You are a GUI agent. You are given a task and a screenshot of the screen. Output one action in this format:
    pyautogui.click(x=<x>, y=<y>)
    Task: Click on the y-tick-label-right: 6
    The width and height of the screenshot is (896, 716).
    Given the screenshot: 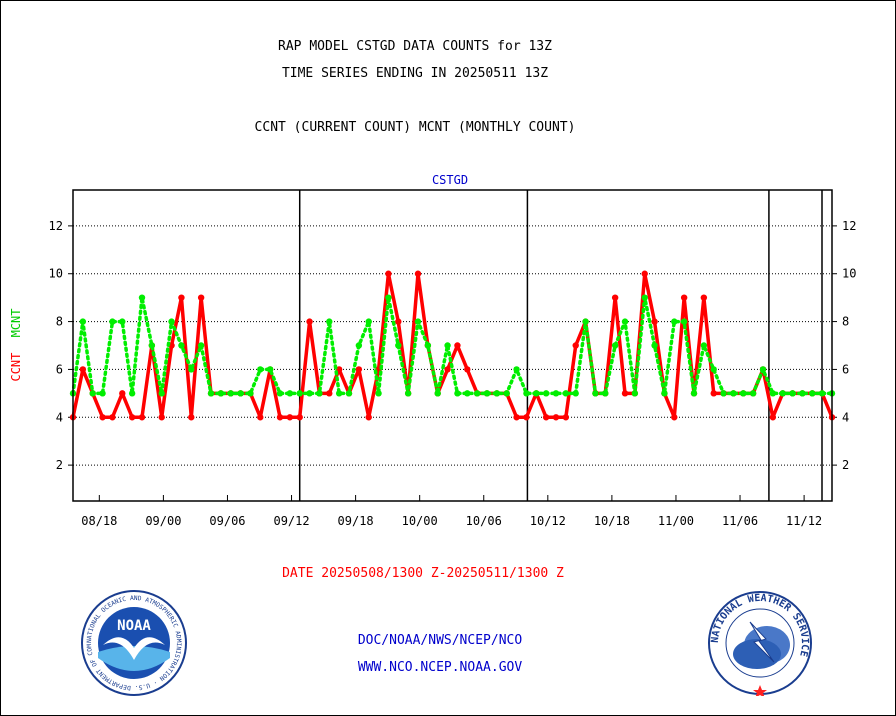 What is the action you would take?
    pyautogui.click(x=845, y=369)
    